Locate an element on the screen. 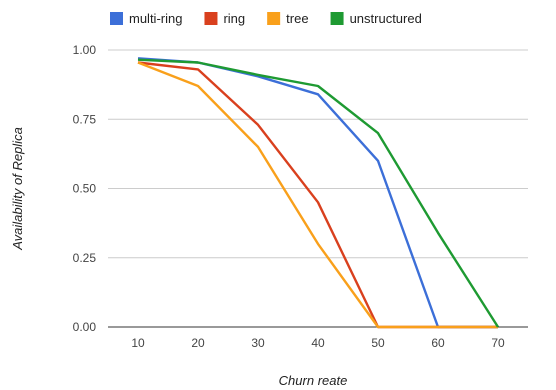  x-tick-label: 40 is located at coordinates (318, 343).